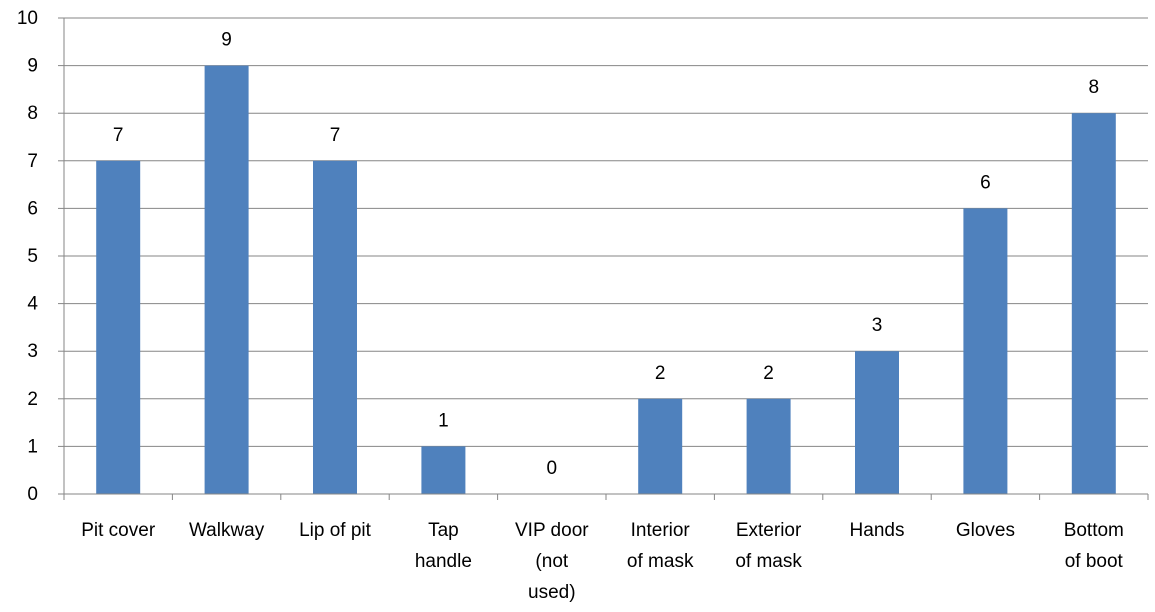 This screenshot has width=1155, height=612. I want to click on category-label-line: Exterior, so click(769, 530).